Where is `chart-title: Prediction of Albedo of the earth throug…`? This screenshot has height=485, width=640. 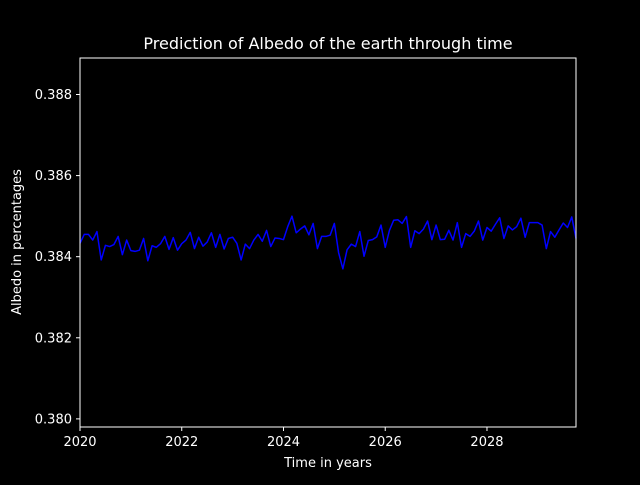 chart-title: Prediction of Albedo of the earth throug… is located at coordinates (327, 43).